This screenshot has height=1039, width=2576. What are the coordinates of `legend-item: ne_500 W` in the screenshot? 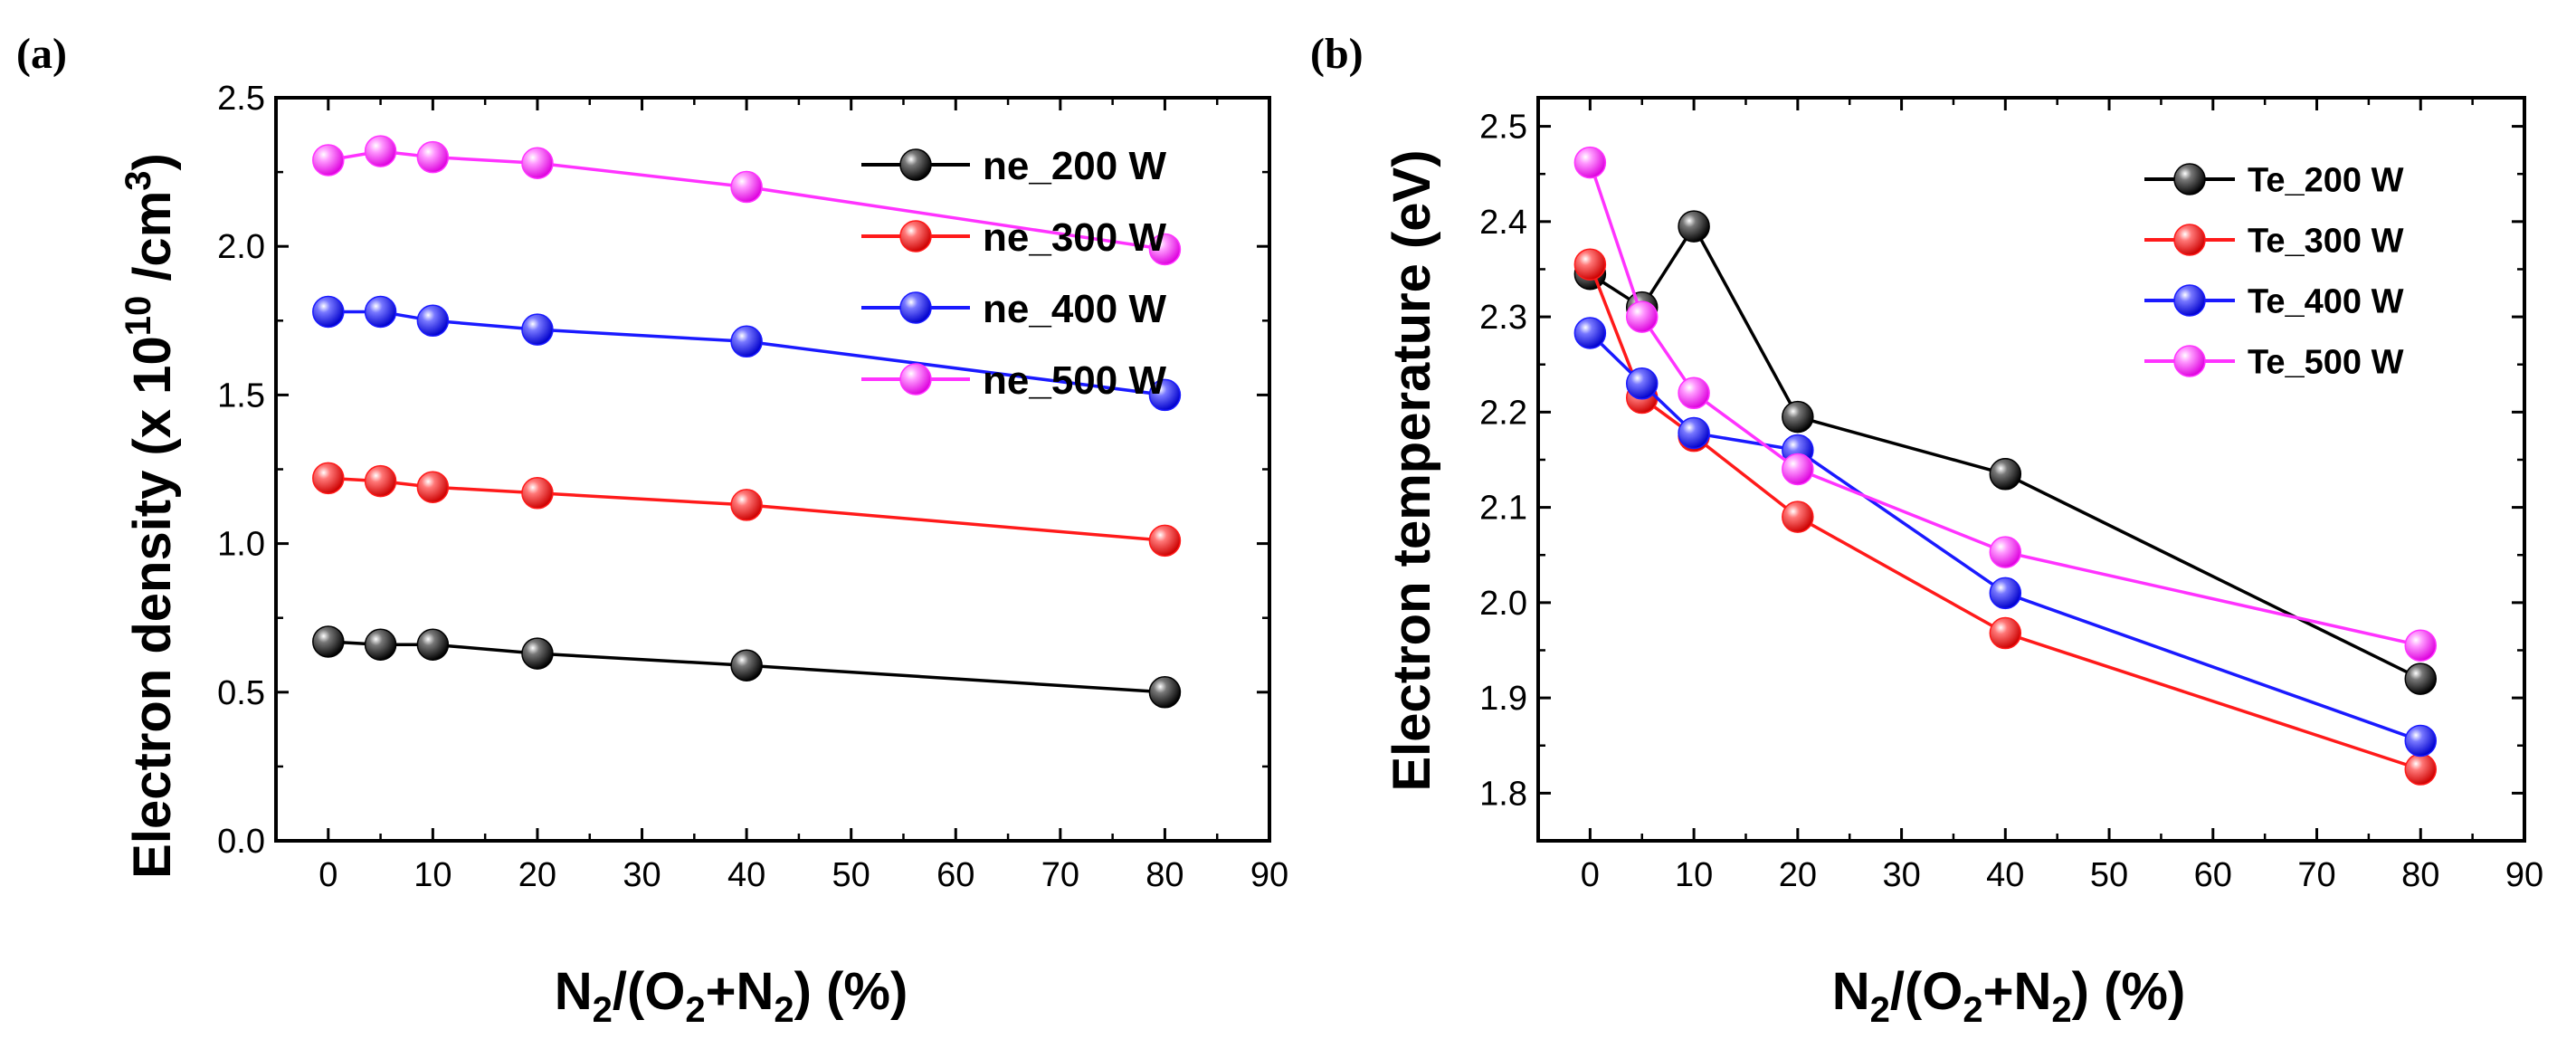 It's located at (1013, 380).